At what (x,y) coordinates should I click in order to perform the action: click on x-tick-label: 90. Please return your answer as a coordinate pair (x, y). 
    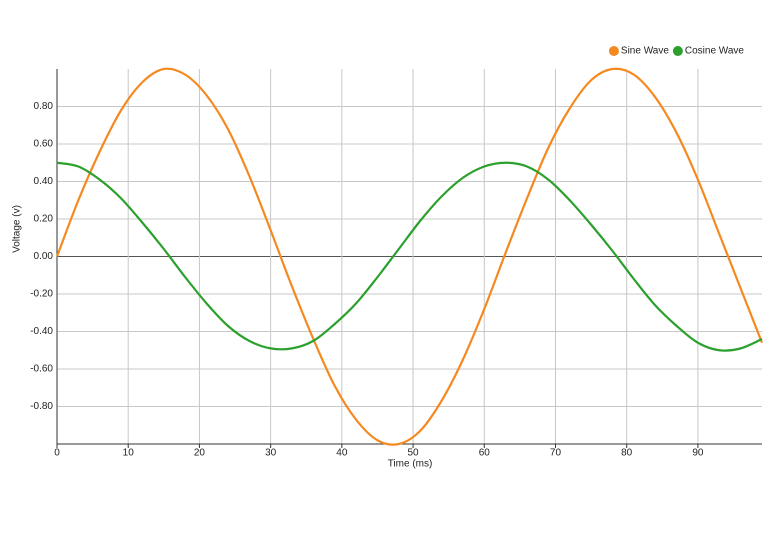
    Looking at the image, I should click on (698, 453).